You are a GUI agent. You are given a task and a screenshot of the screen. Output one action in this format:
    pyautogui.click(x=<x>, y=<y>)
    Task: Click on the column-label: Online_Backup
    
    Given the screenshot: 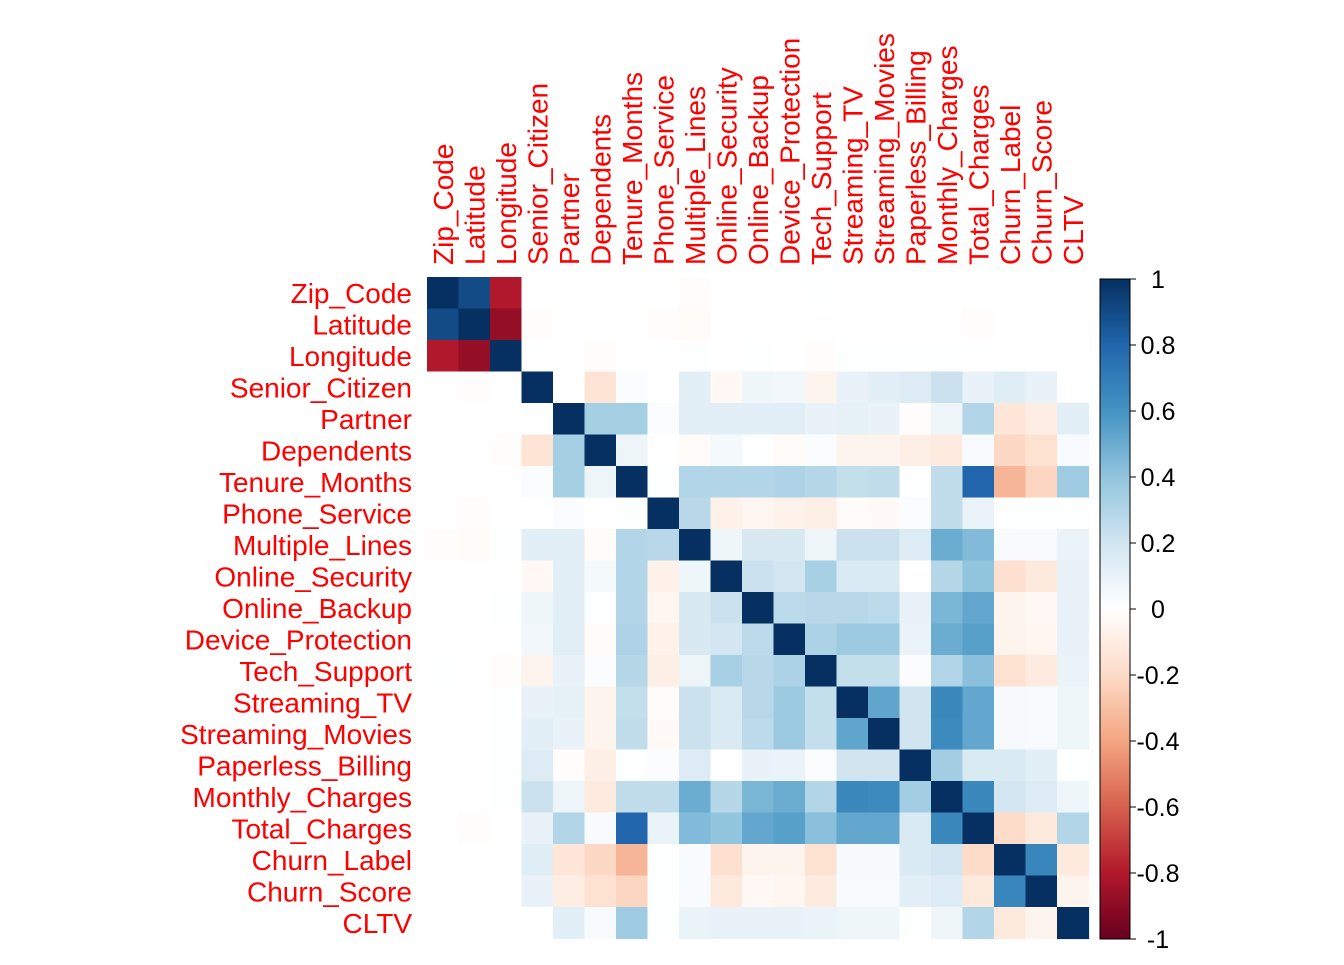 What is the action you would take?
    pyautogui.click(x=758, y=170)
    